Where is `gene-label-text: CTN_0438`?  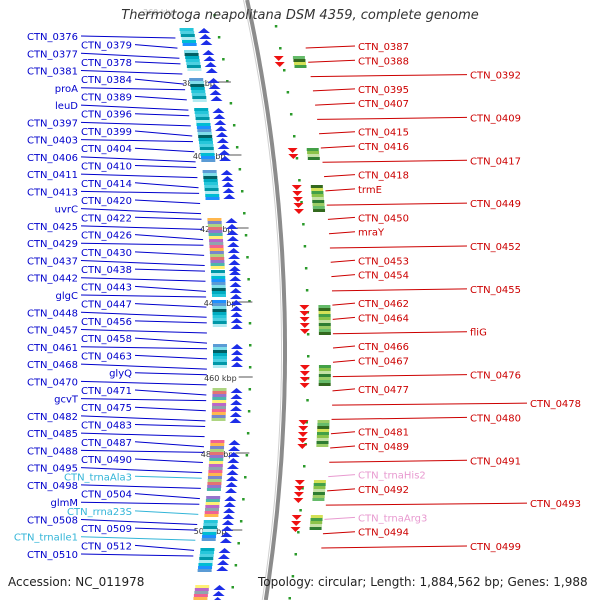
gene-label-text: CTN_0438 is located at coordinates (106, 270).